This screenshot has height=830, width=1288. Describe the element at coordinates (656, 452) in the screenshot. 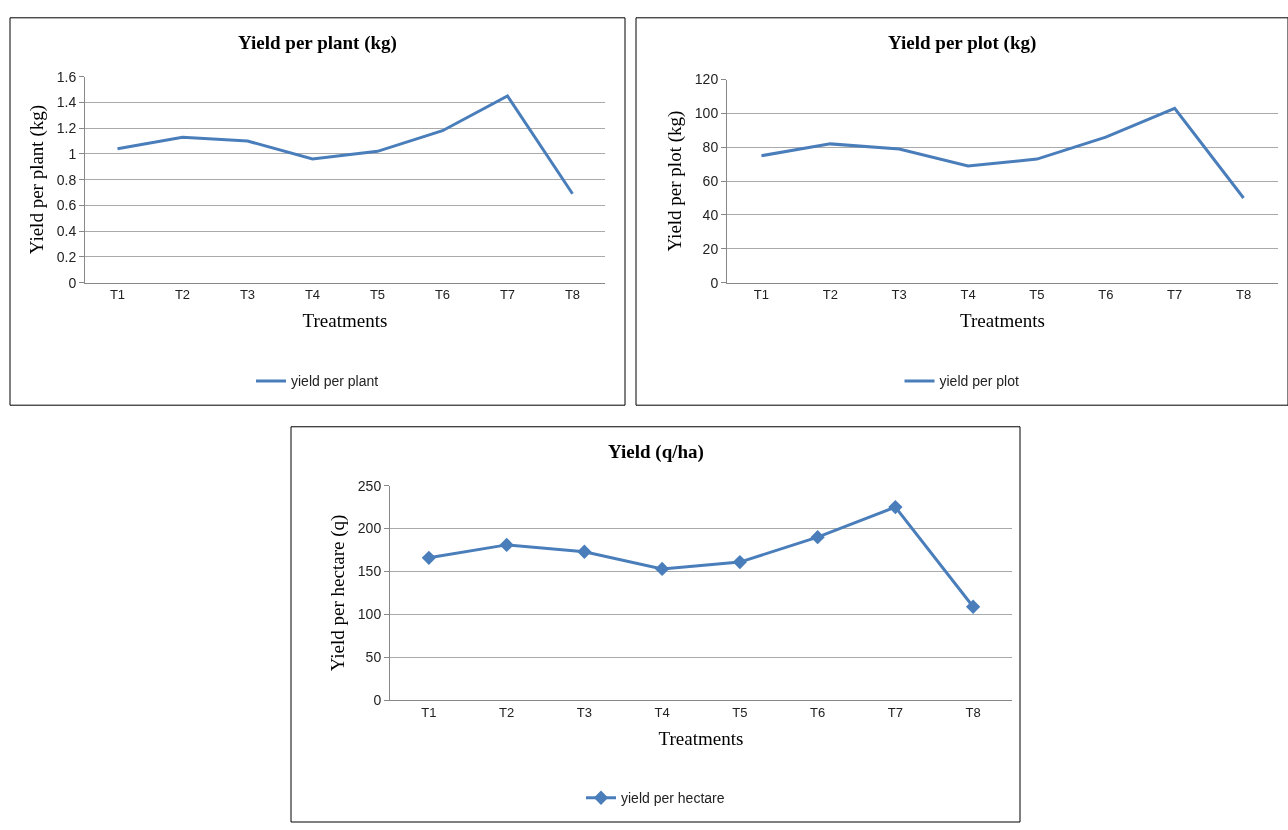

I see `chart-title: Yield (q/ha)` at that location.